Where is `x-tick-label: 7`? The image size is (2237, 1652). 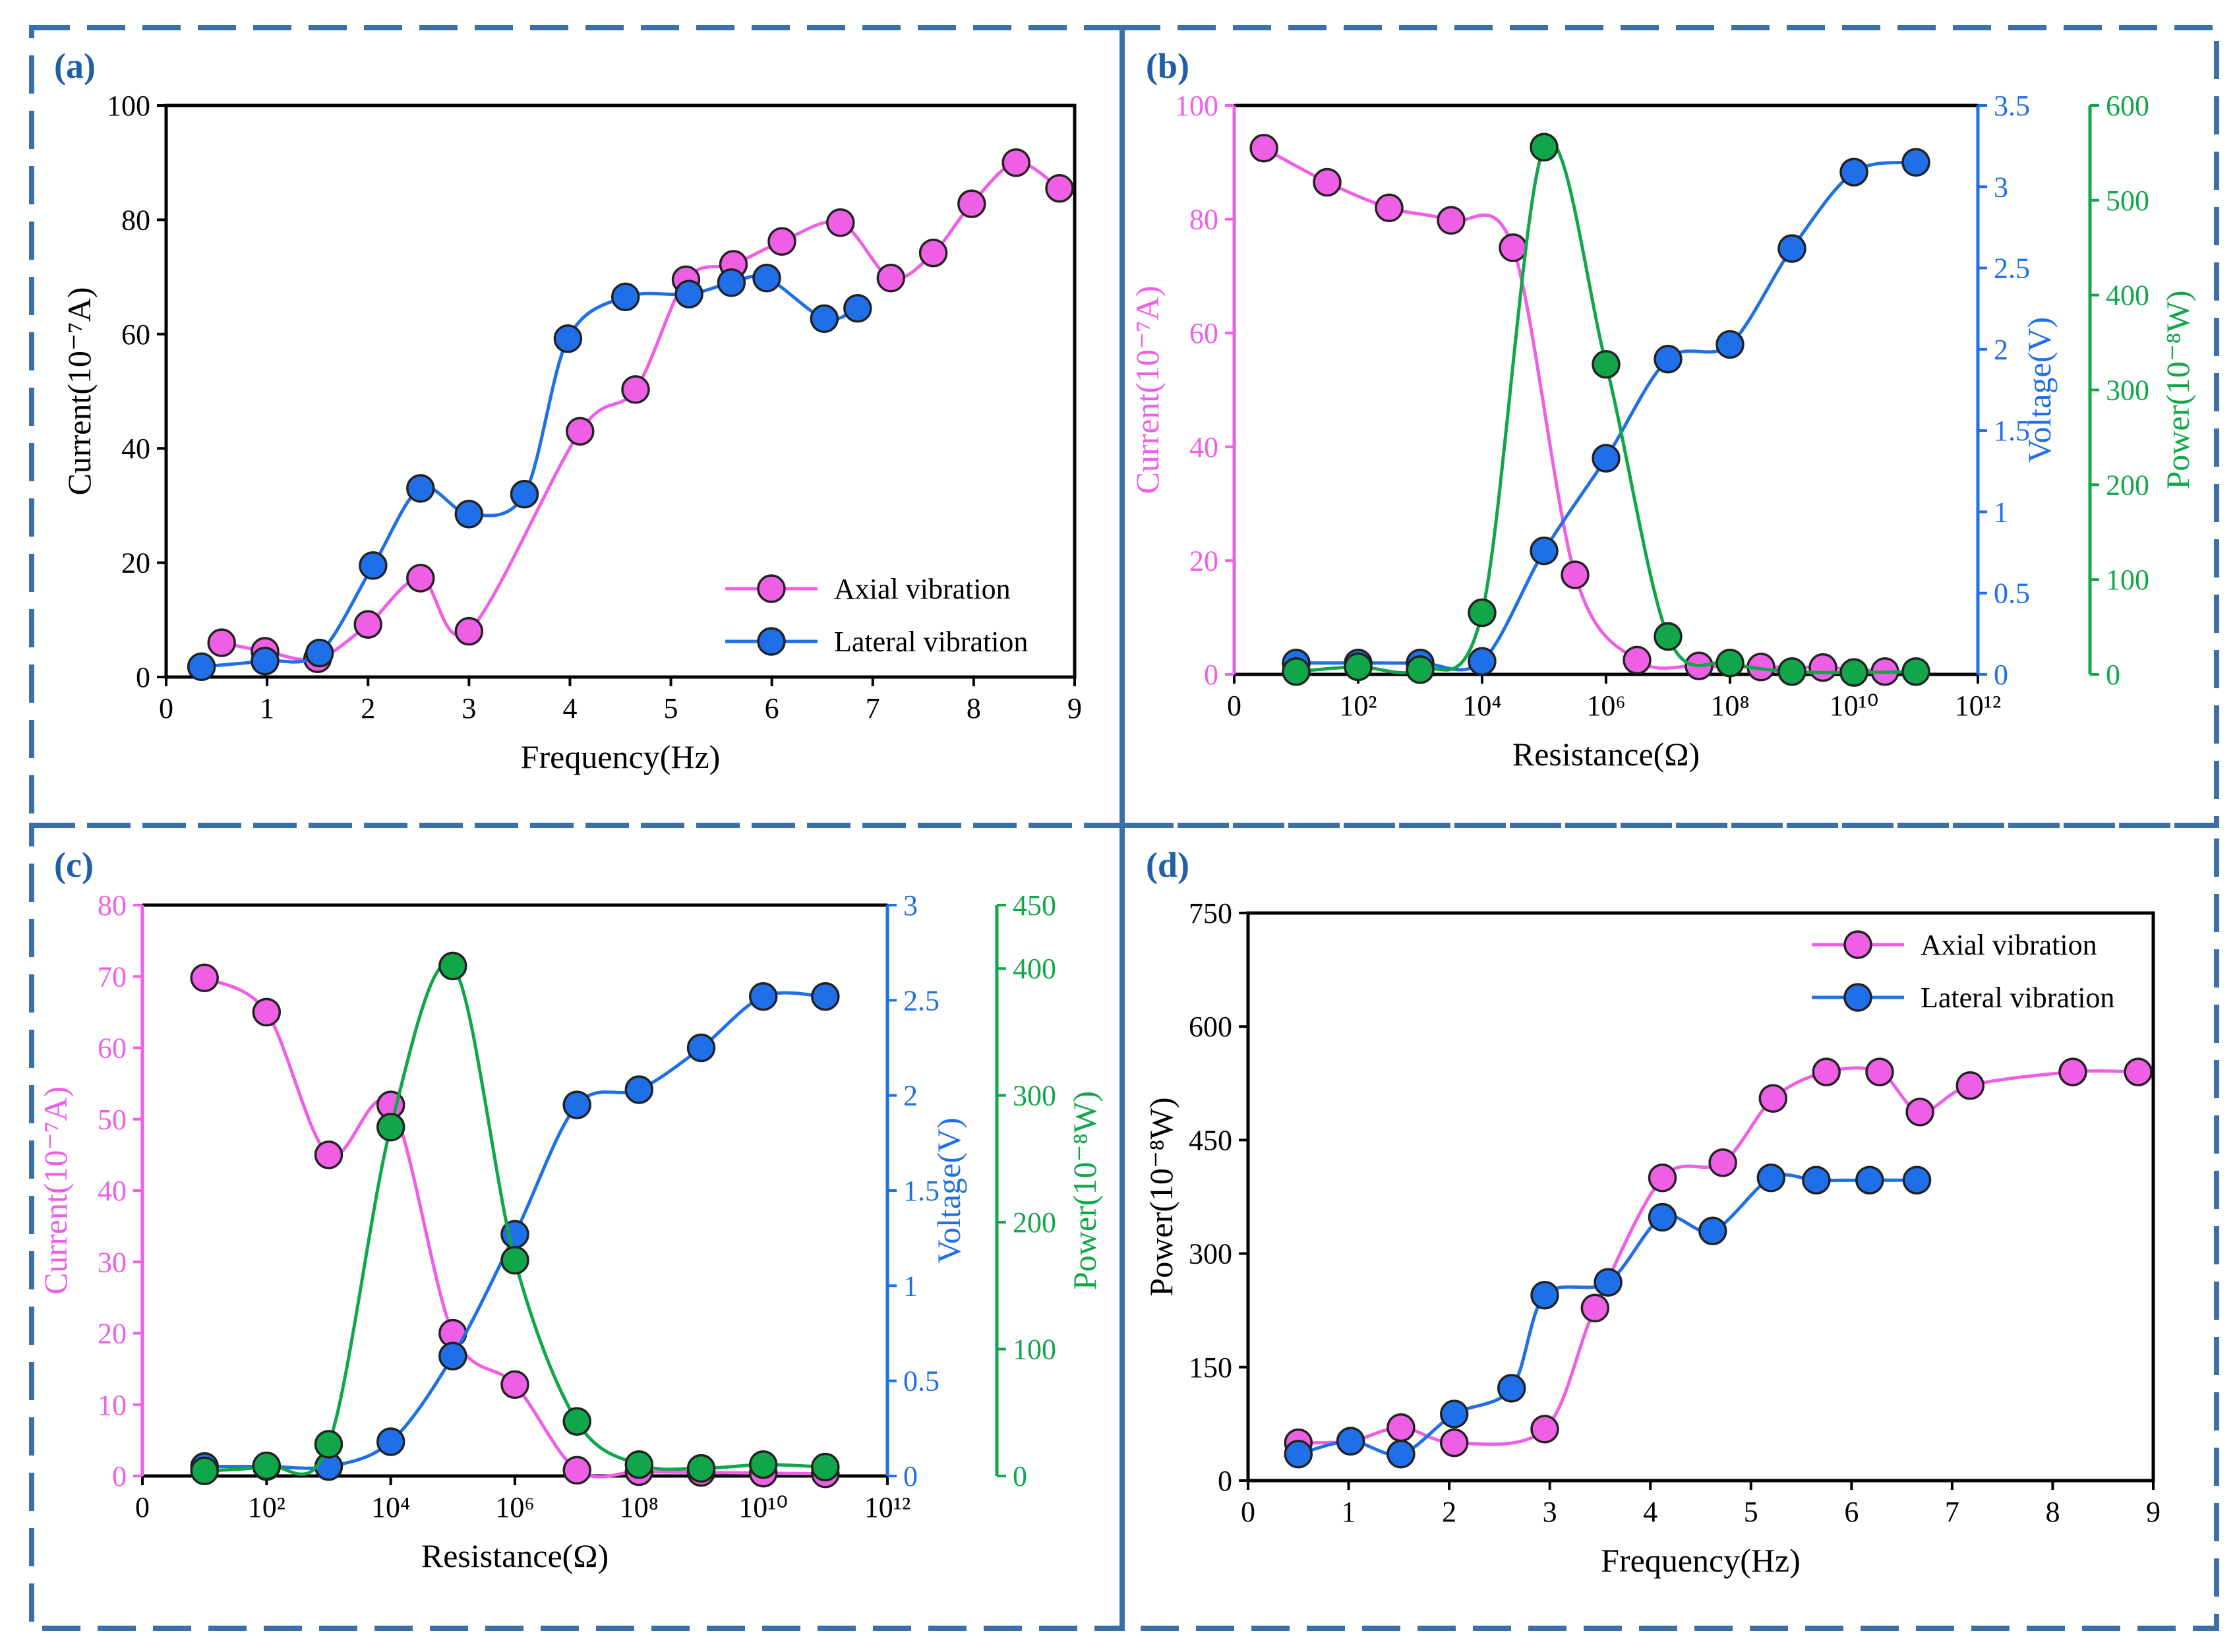
x-tick-label: 7 is located at coordinates (873, 708).